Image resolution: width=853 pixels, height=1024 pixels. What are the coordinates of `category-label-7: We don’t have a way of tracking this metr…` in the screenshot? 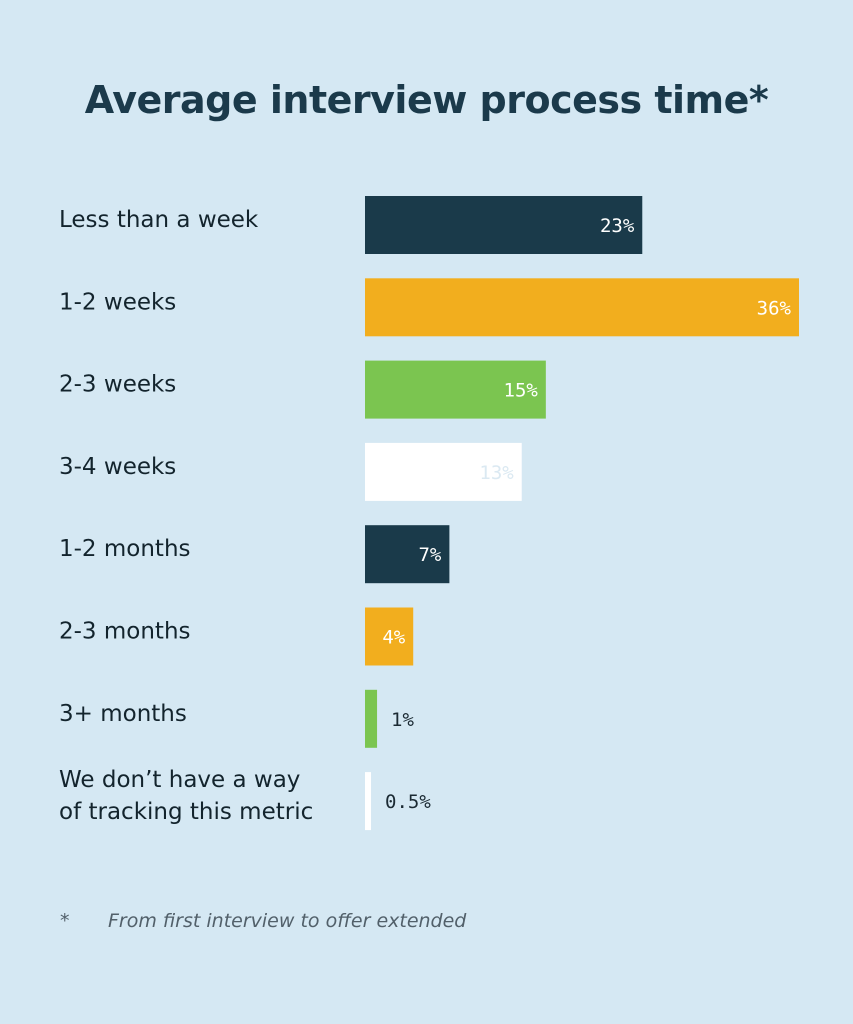 It's located at (186, 796).